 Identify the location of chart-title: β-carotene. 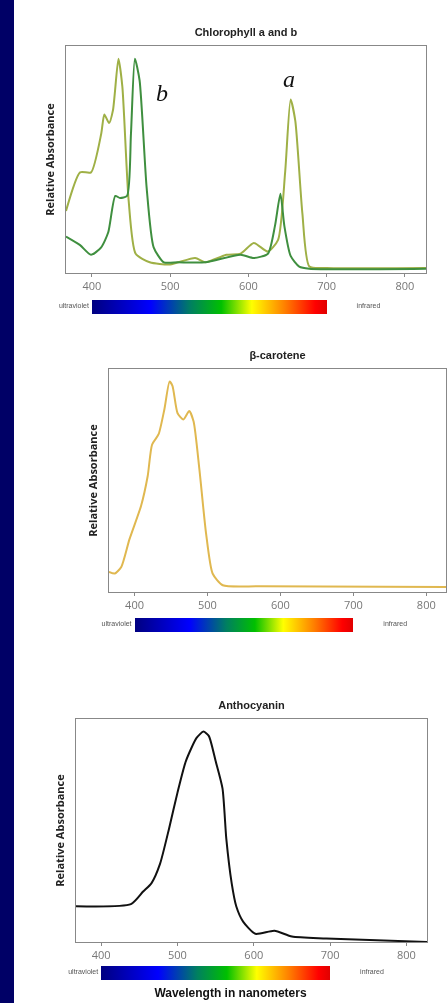
(277, 354).